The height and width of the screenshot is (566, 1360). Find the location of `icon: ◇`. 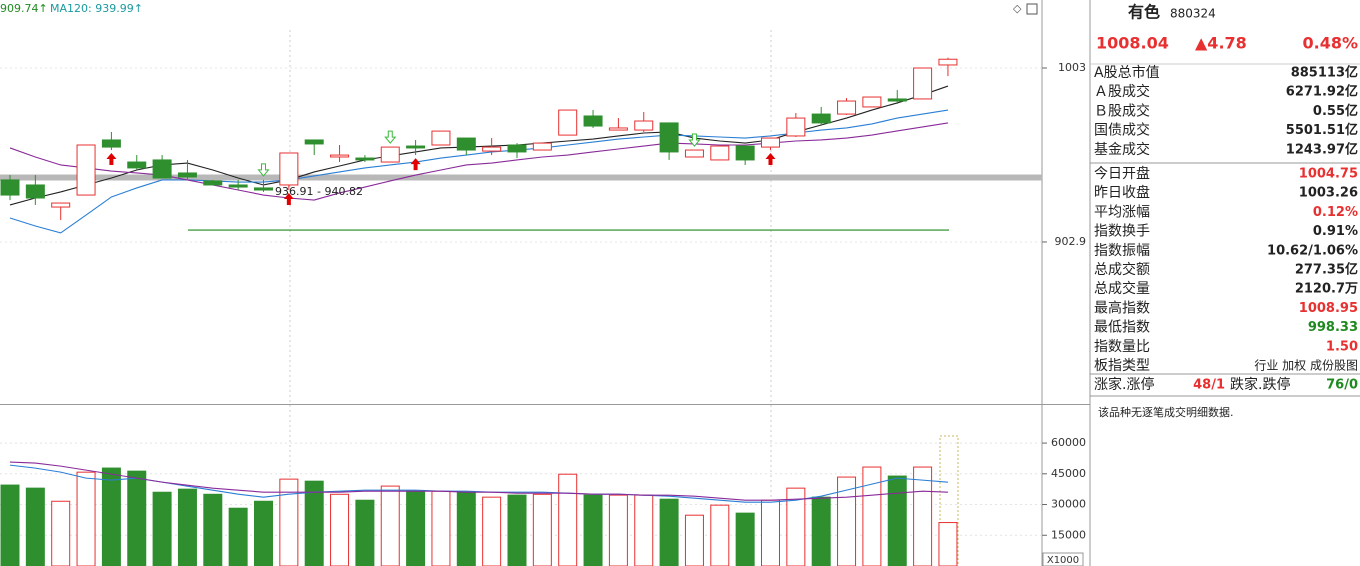

icon: ◇ is located at coordinates (1017, 8).